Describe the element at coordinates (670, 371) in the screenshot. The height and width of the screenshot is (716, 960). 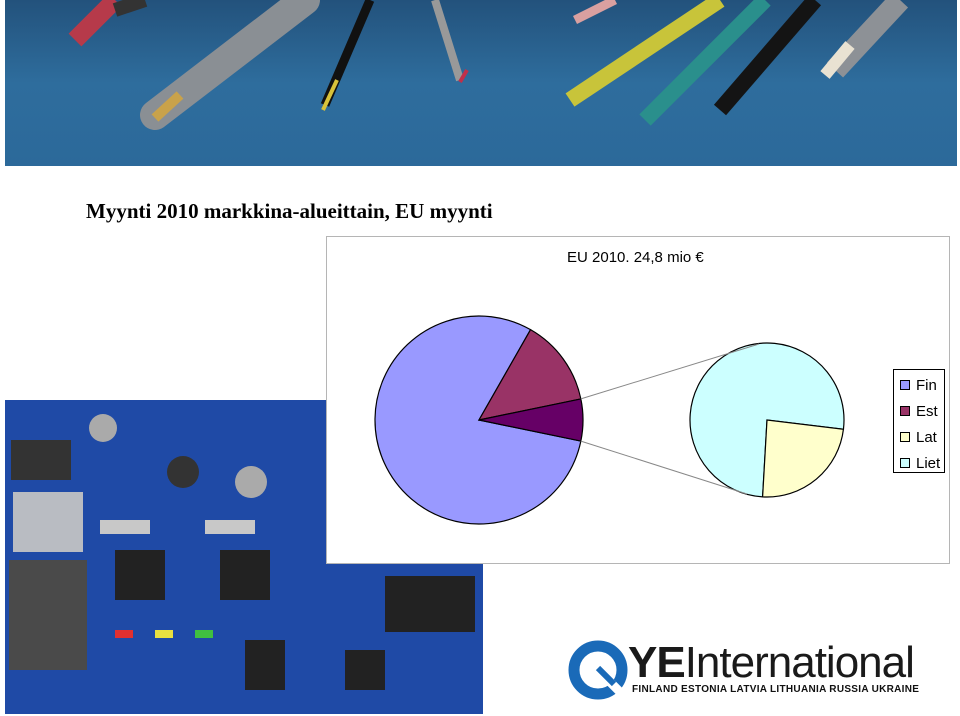
I see `connector-line-top` at that location.